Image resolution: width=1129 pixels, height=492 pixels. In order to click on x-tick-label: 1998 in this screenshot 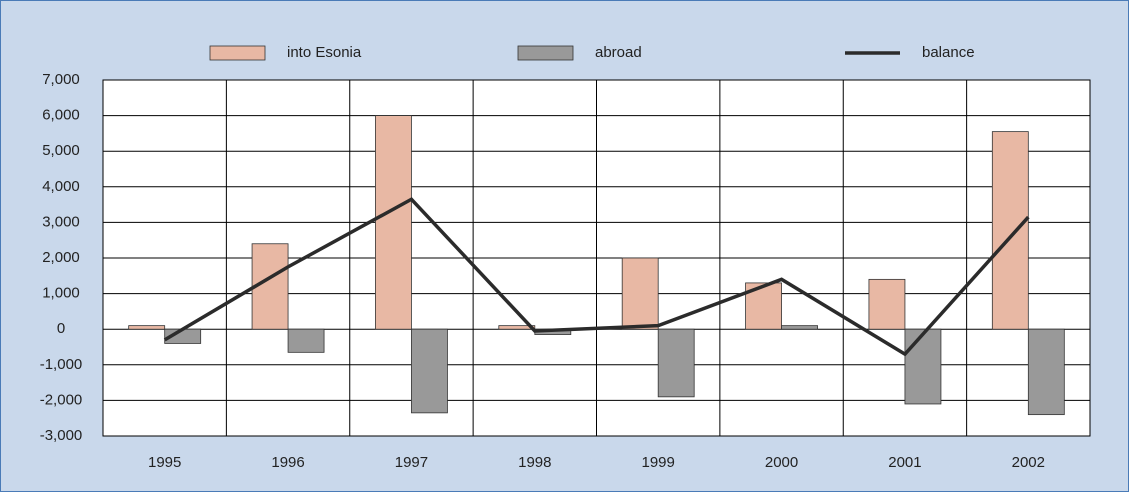, I will do `click(534, 462)`.